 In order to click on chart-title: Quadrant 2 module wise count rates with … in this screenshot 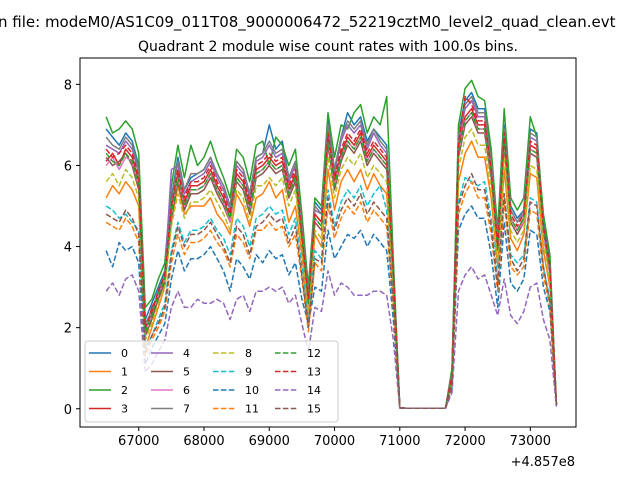, I will do `click(328, 47)`.